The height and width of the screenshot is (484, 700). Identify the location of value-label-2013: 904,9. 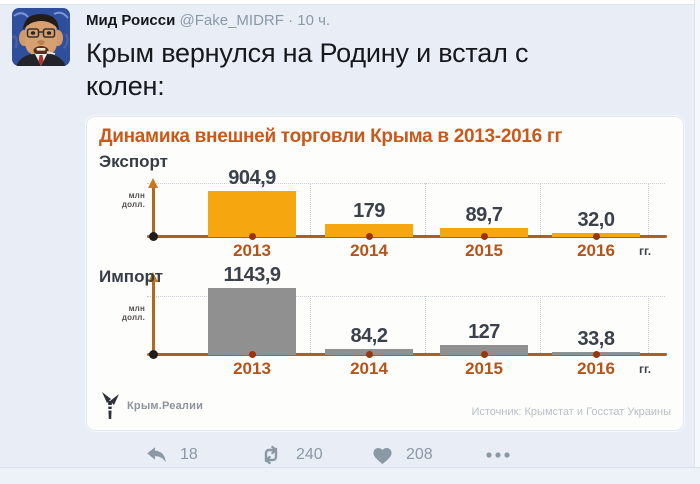
(252, 178).